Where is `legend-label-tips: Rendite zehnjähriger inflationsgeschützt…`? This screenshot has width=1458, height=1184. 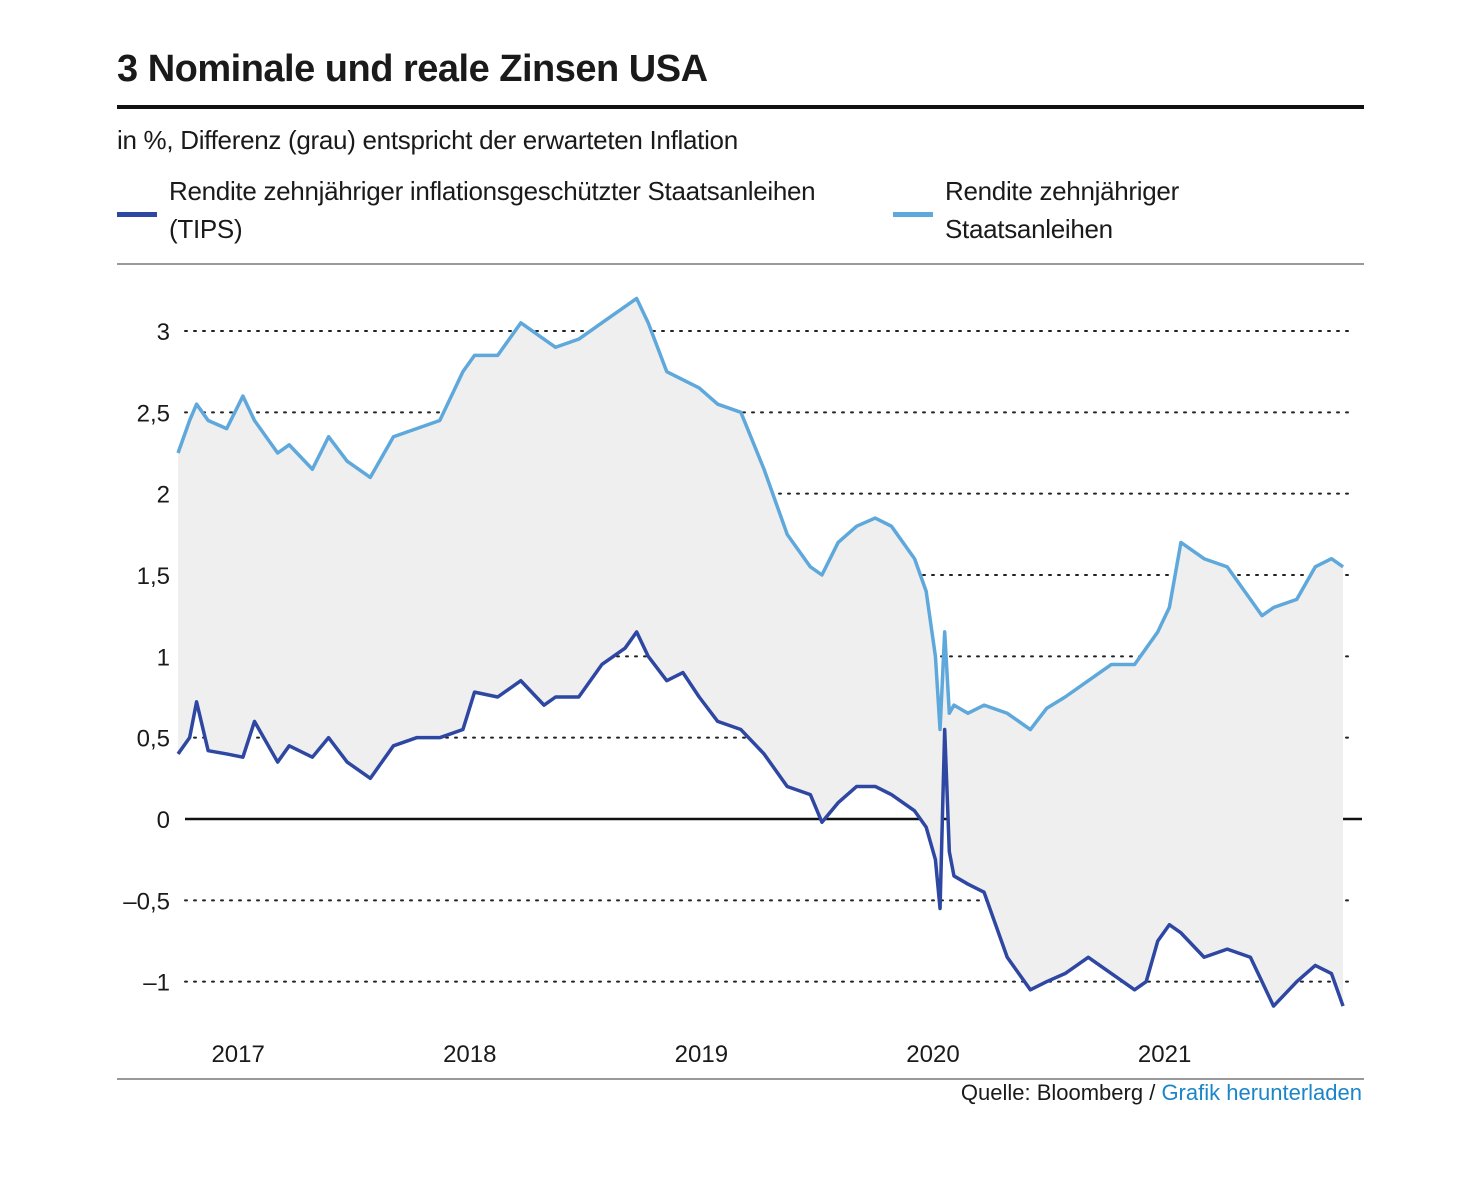
legend-label-tips: Rendite zehnjähriger inflationsgeschützt… is located at coordinates (492, 210).